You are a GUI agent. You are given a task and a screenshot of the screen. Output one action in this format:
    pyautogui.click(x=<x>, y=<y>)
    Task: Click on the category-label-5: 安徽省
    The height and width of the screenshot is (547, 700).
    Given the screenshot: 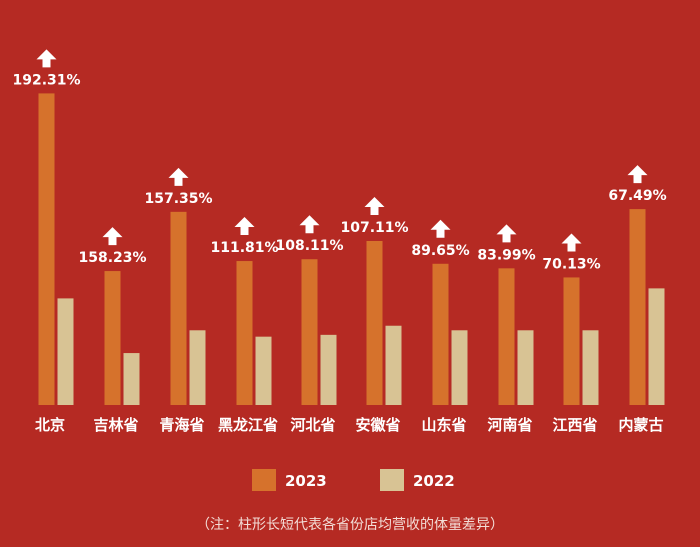 What is the action you would take?
    pyautogui.click(x=377, y=425)
    